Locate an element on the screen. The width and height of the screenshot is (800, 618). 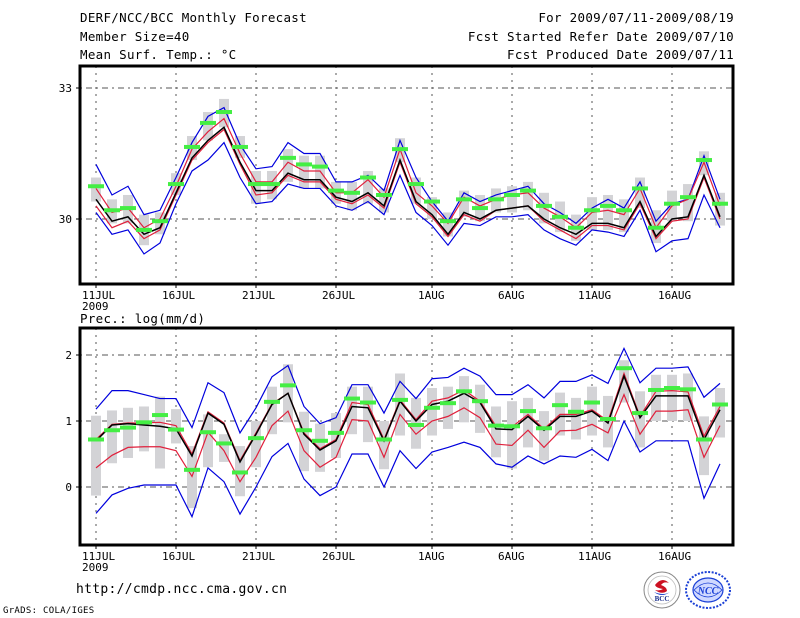
x-tick-label: 1AUG is located at coordinates (431, 295).